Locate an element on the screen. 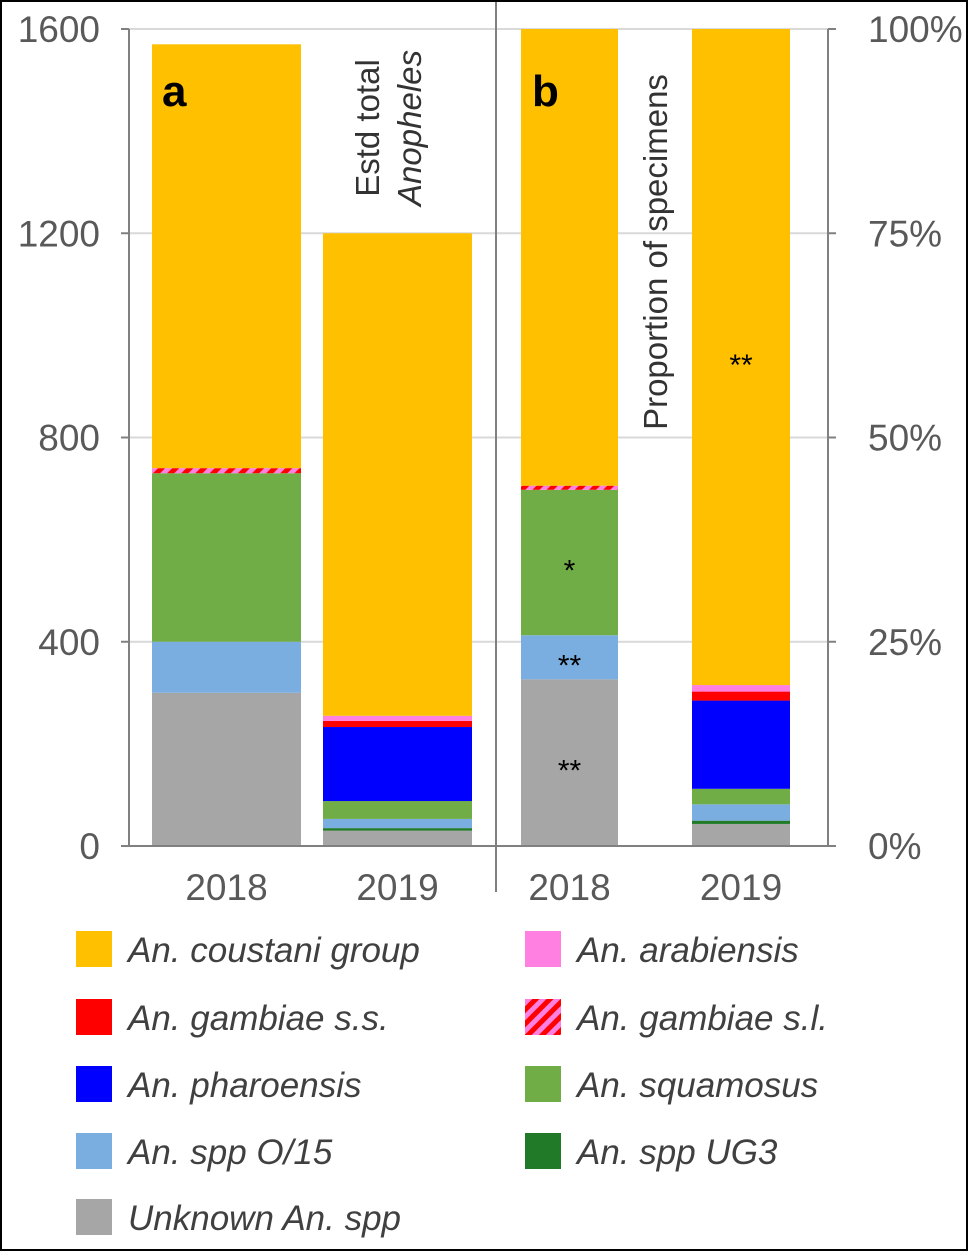 The image size is (968, 1251). legend-label-unknown: Unknown An. spp is located at coordinates (264, 1218).